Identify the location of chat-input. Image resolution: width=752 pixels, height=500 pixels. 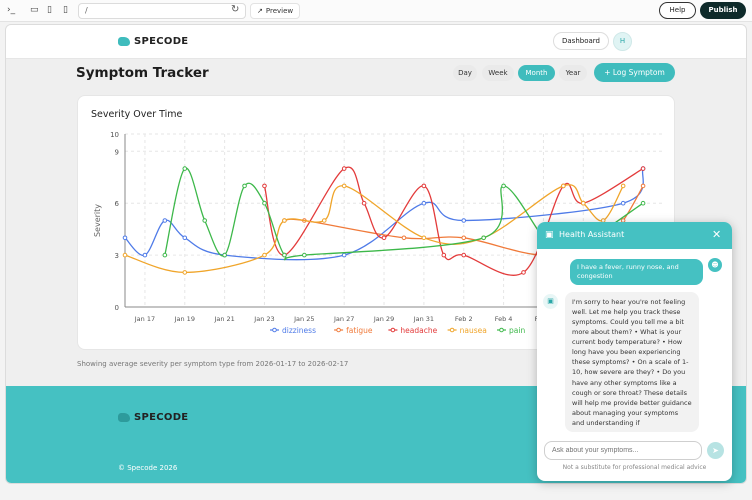
(623, 450).